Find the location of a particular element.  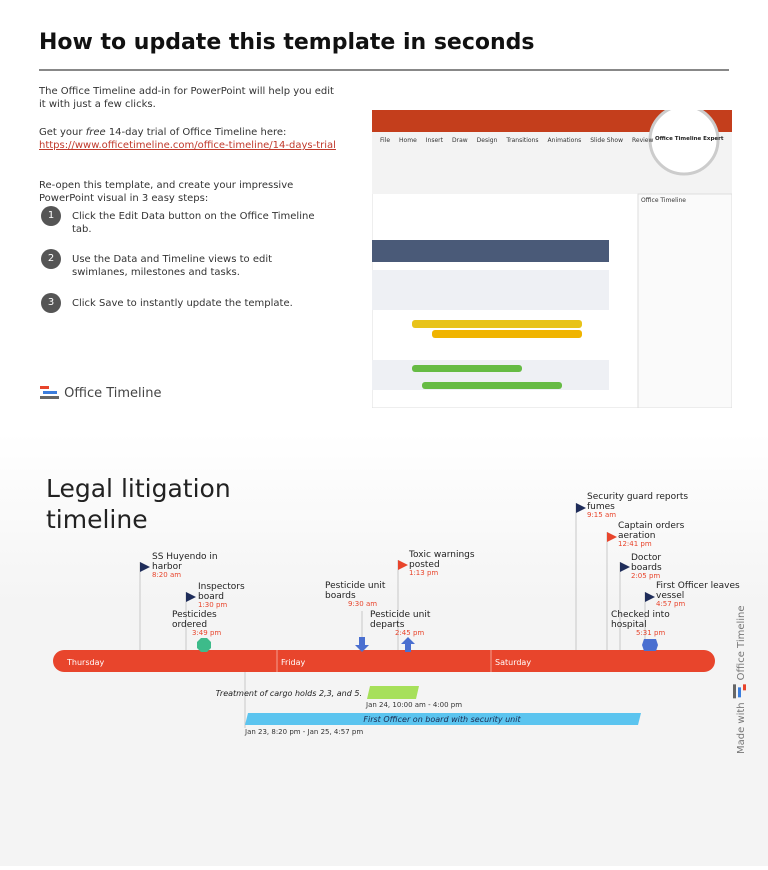

task-label: Treatment of cargo holds 2,3, and 5. is located at coordinates (289, 693).